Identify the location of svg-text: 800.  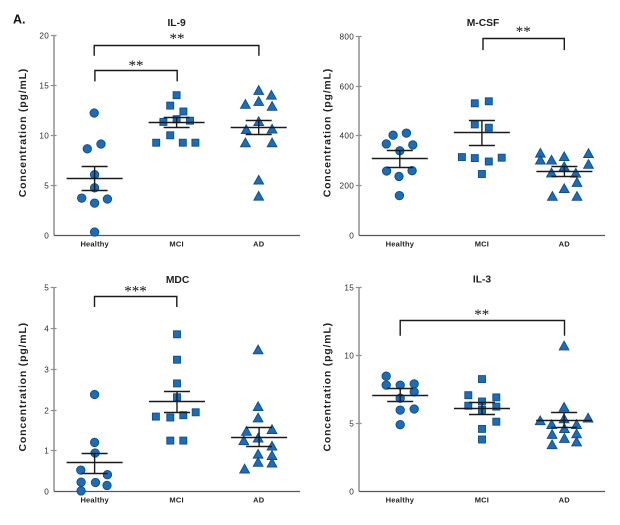
(346, 36).